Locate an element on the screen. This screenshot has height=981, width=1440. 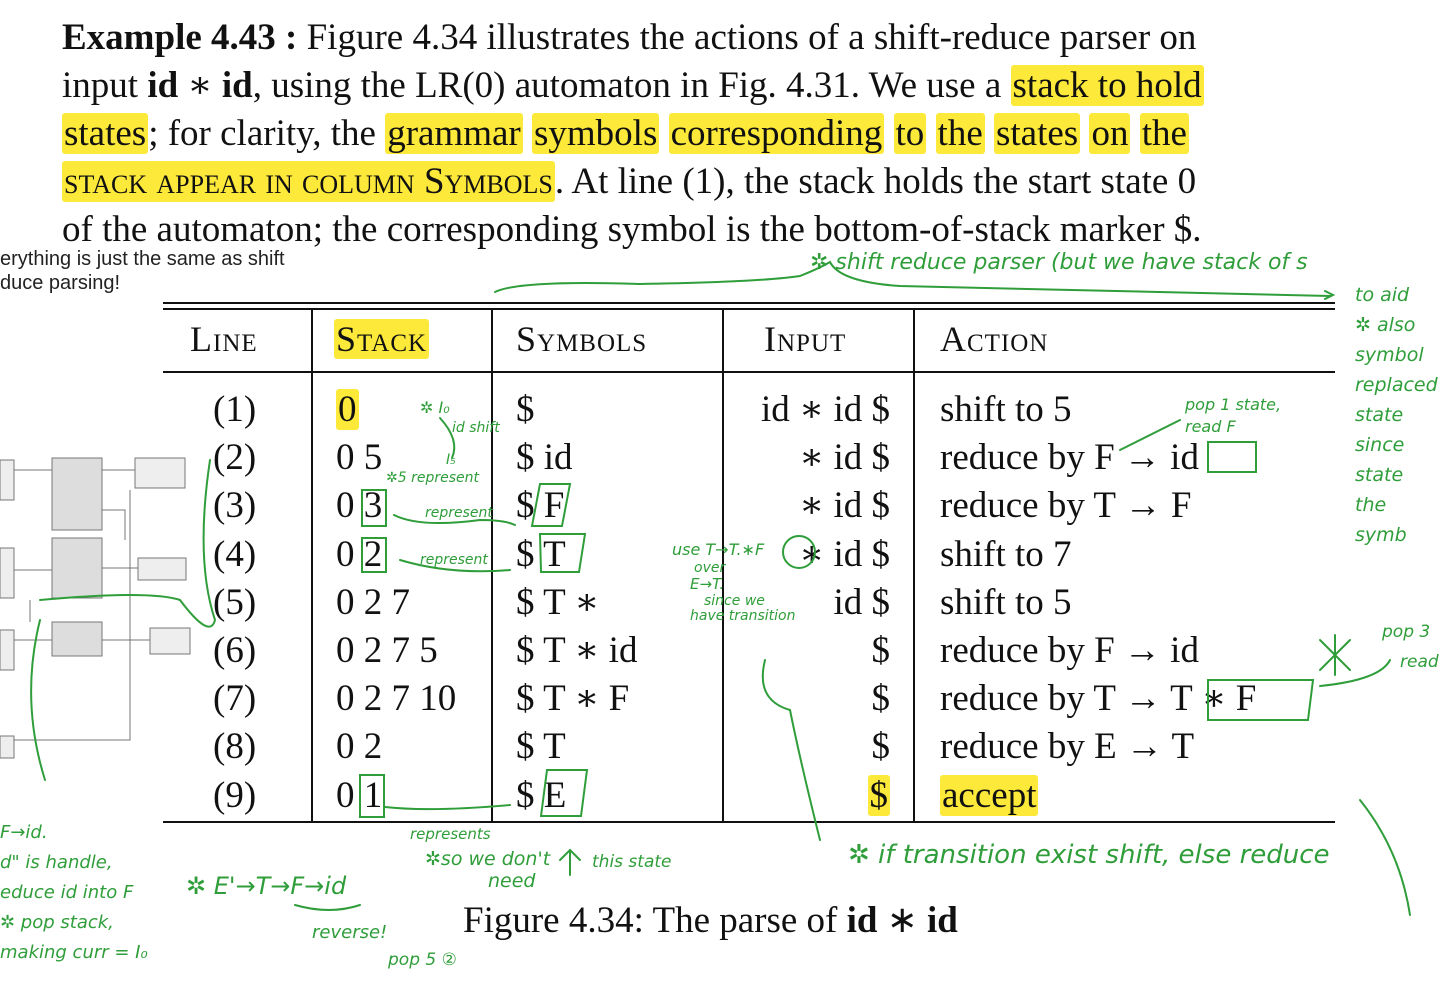
highlight: corresponding is located at coordinates (776, 133).